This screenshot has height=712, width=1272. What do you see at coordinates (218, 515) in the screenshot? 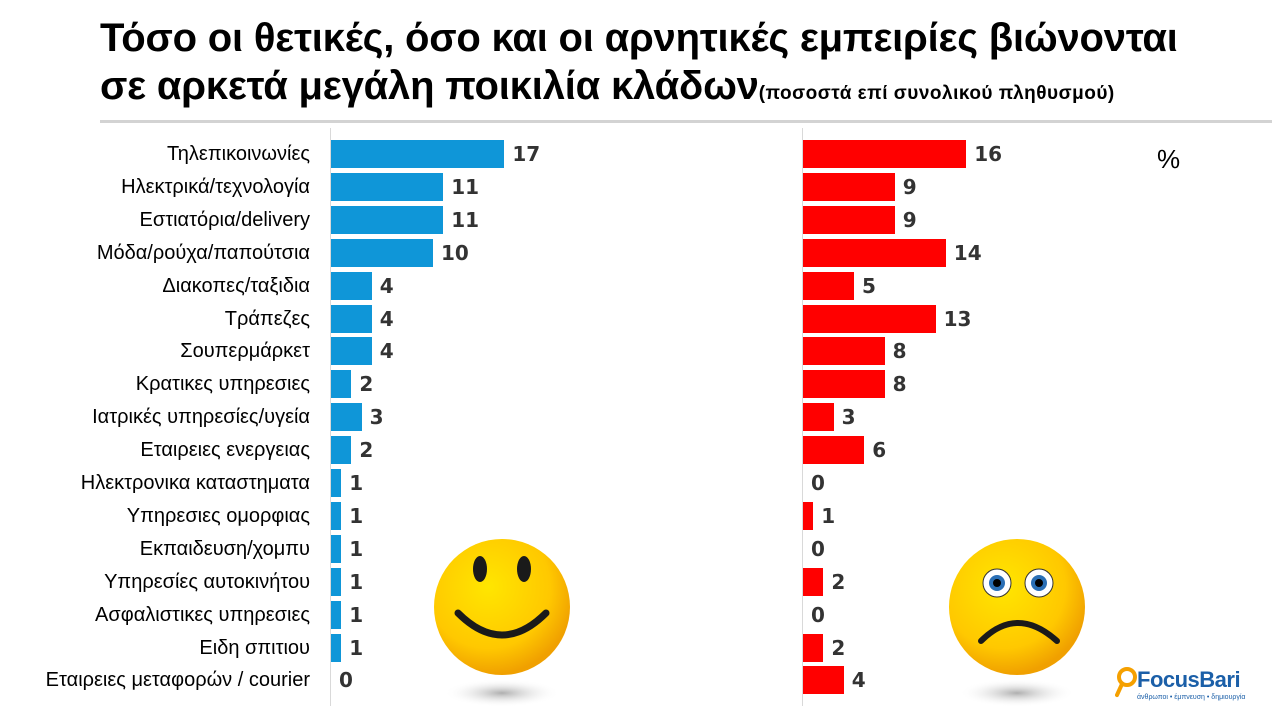
I see `category-label: Υπηρεσιες ομορφιας` at bounding box center [218, 515].